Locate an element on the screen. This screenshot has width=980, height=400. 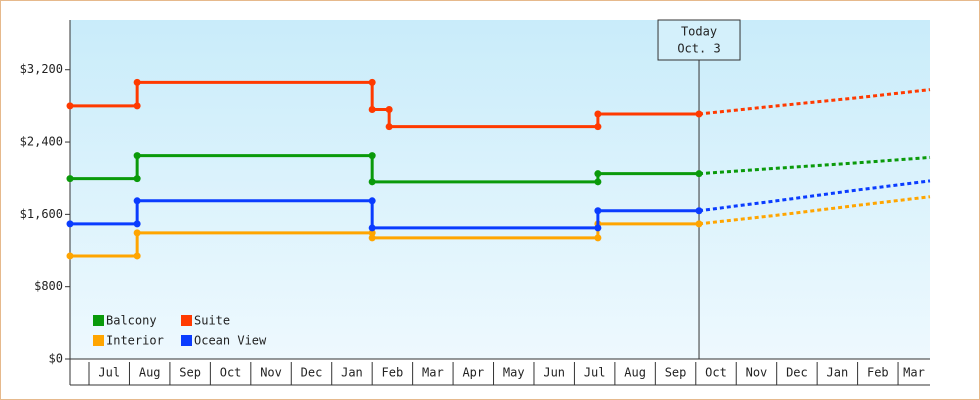
today-box is located at coordinates (699, 40).